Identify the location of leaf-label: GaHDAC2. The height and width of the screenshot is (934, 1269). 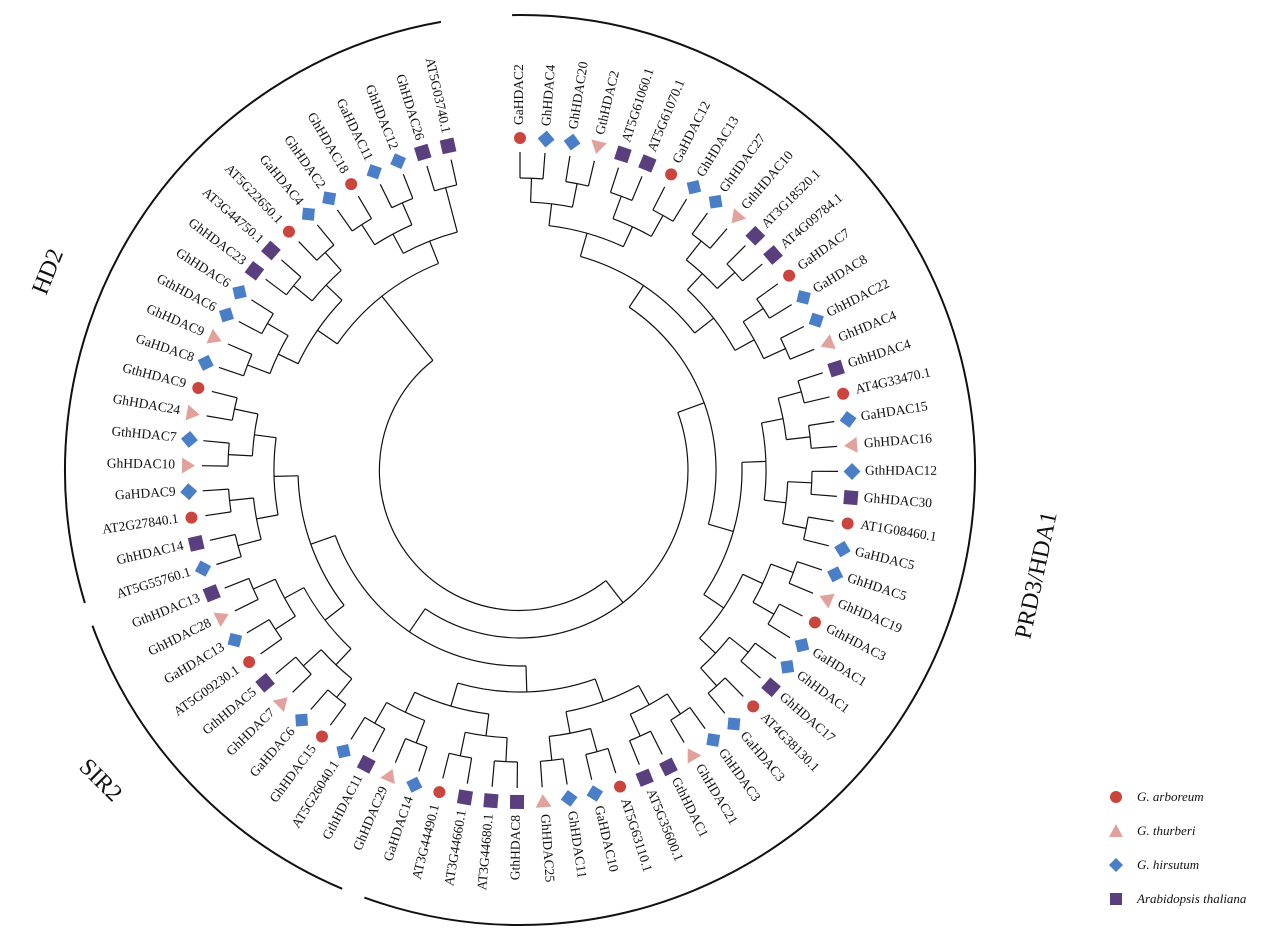
(518, 94).